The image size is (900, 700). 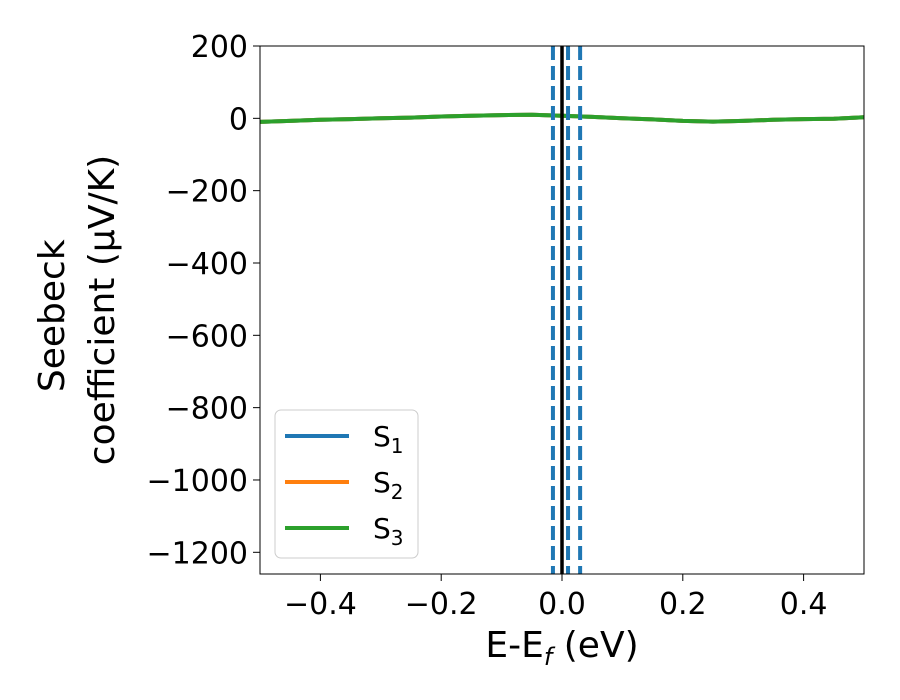 What do you see at coordinates (388, 485) in the screenshot?
I see `legend-label-s2: S2` at bounding box center [388, 485].